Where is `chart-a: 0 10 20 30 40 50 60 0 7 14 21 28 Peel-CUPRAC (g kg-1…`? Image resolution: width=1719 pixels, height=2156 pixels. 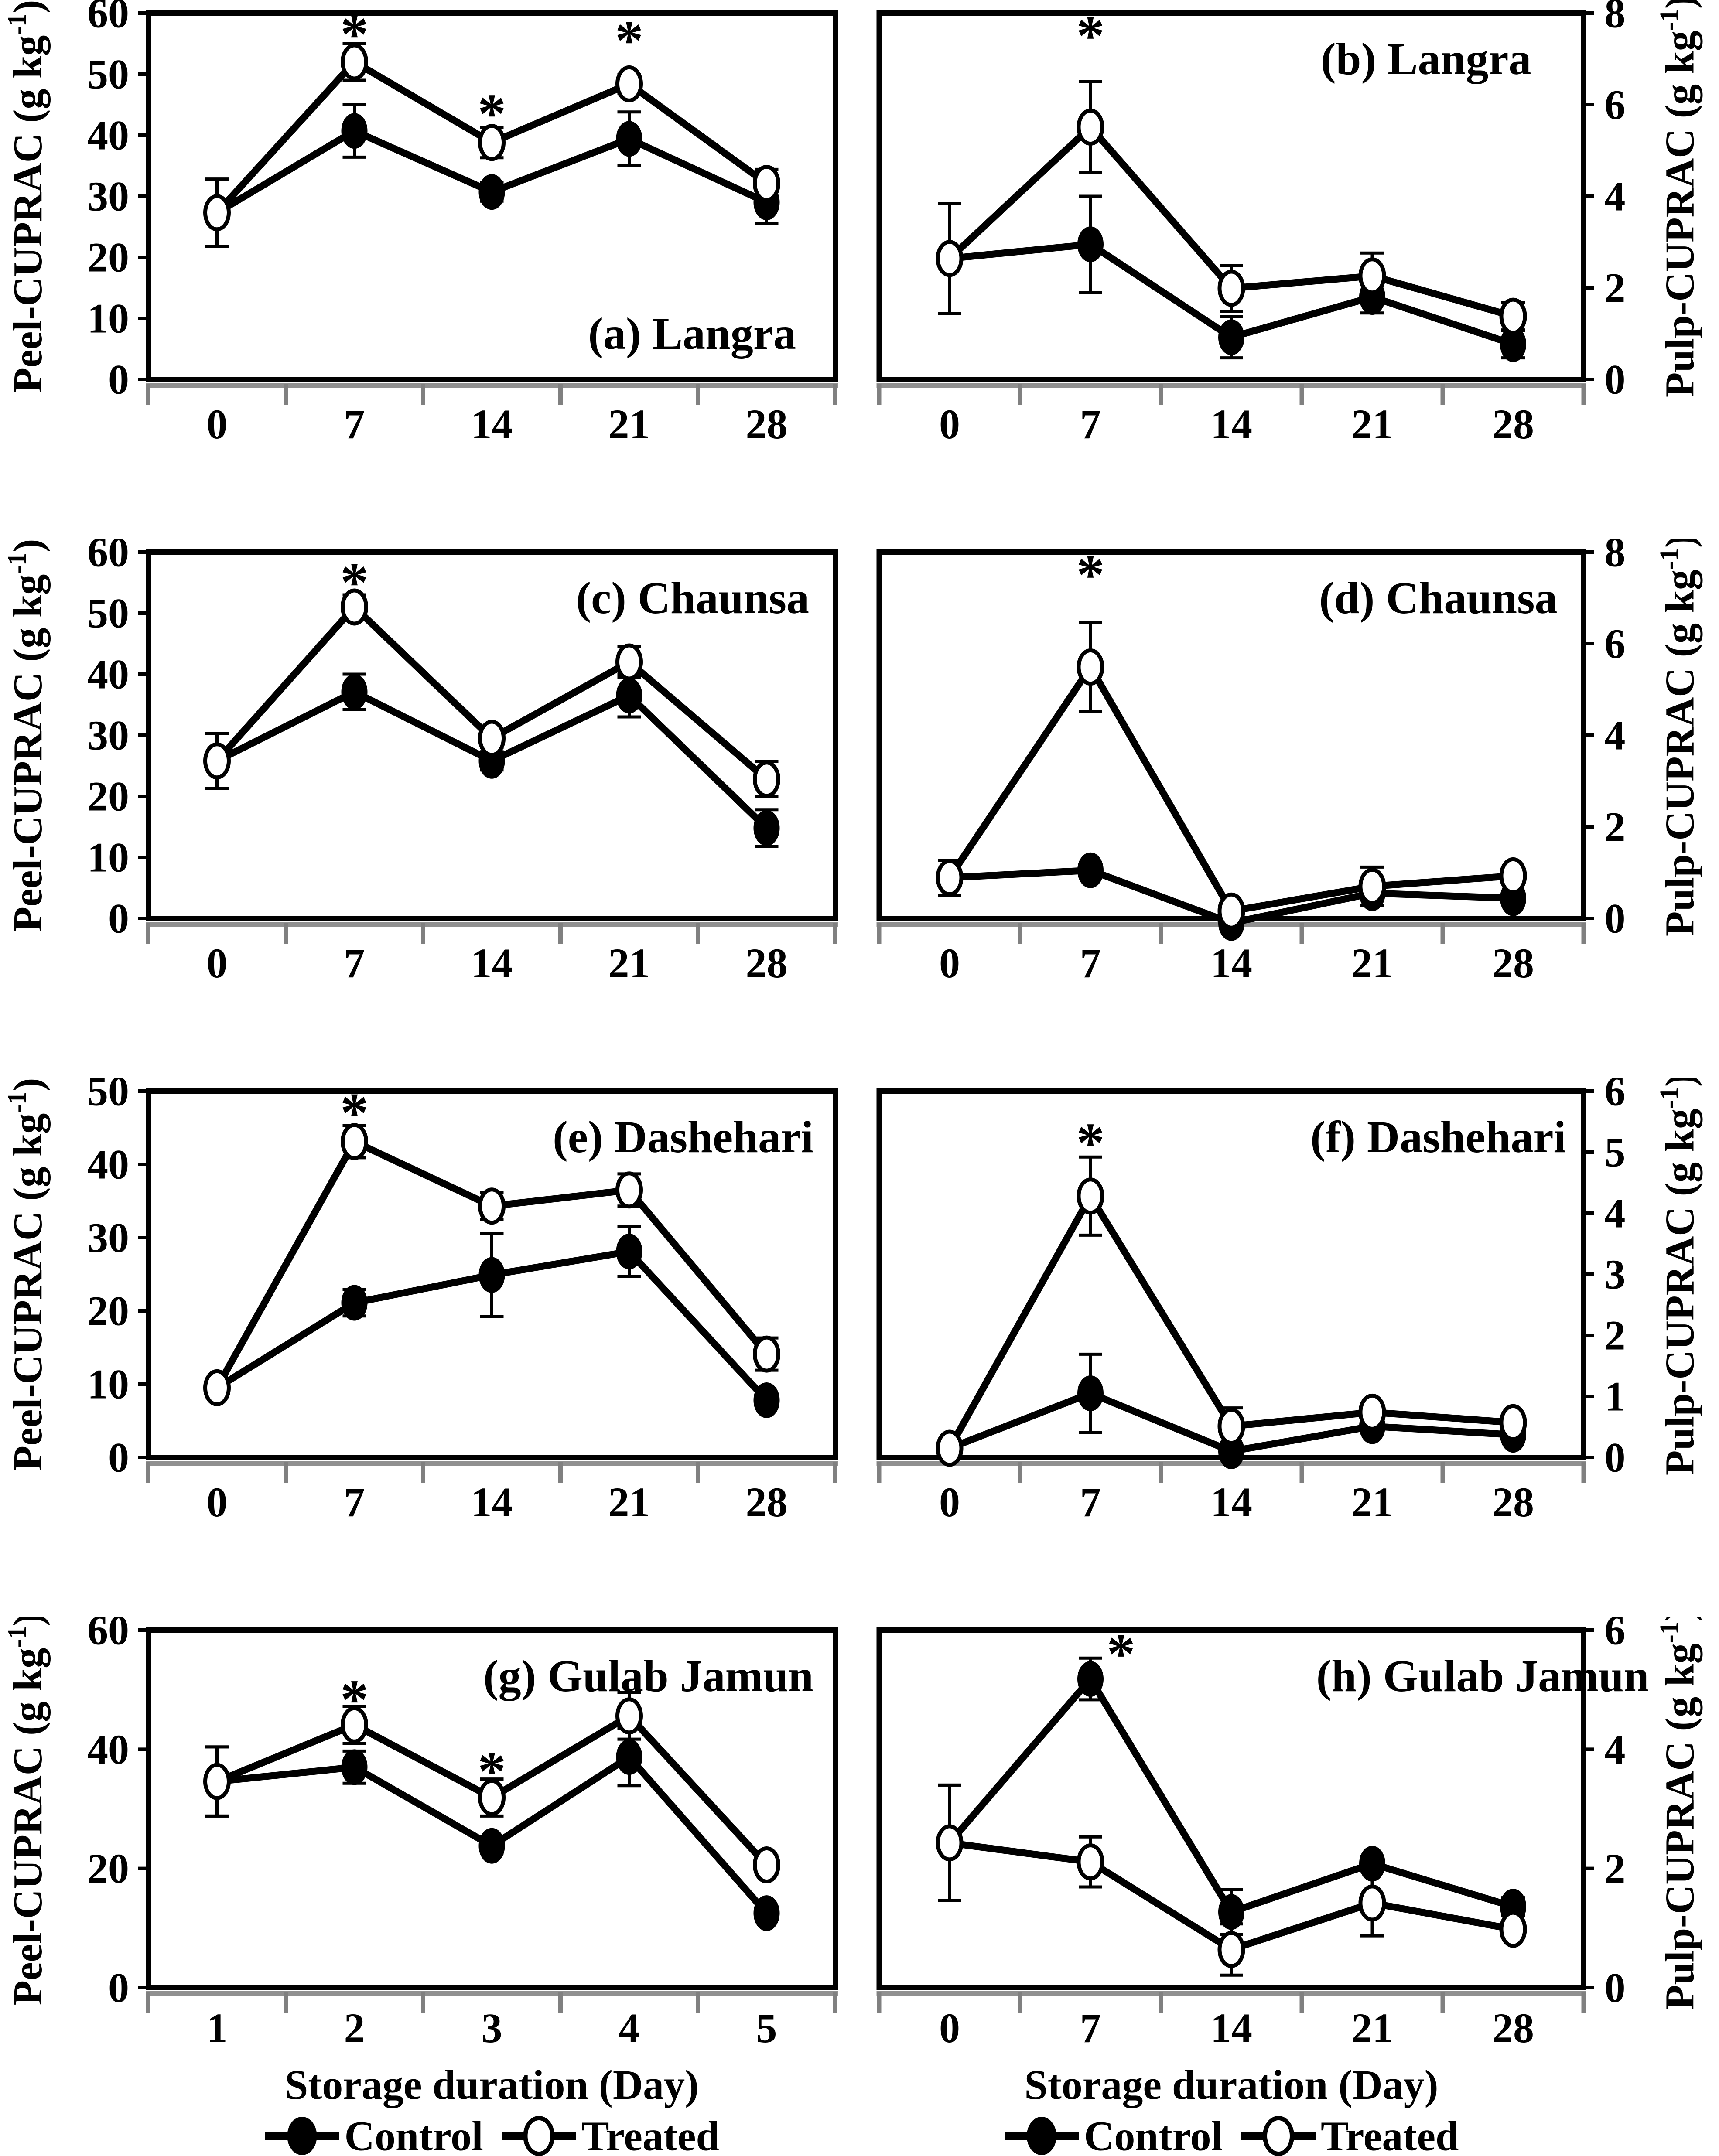
chart-a: 0 10 20 30 40 50 60 0 7 14 21 28 Peel-CUPRAC (g kg-1… is located at coordinates (420, 224).